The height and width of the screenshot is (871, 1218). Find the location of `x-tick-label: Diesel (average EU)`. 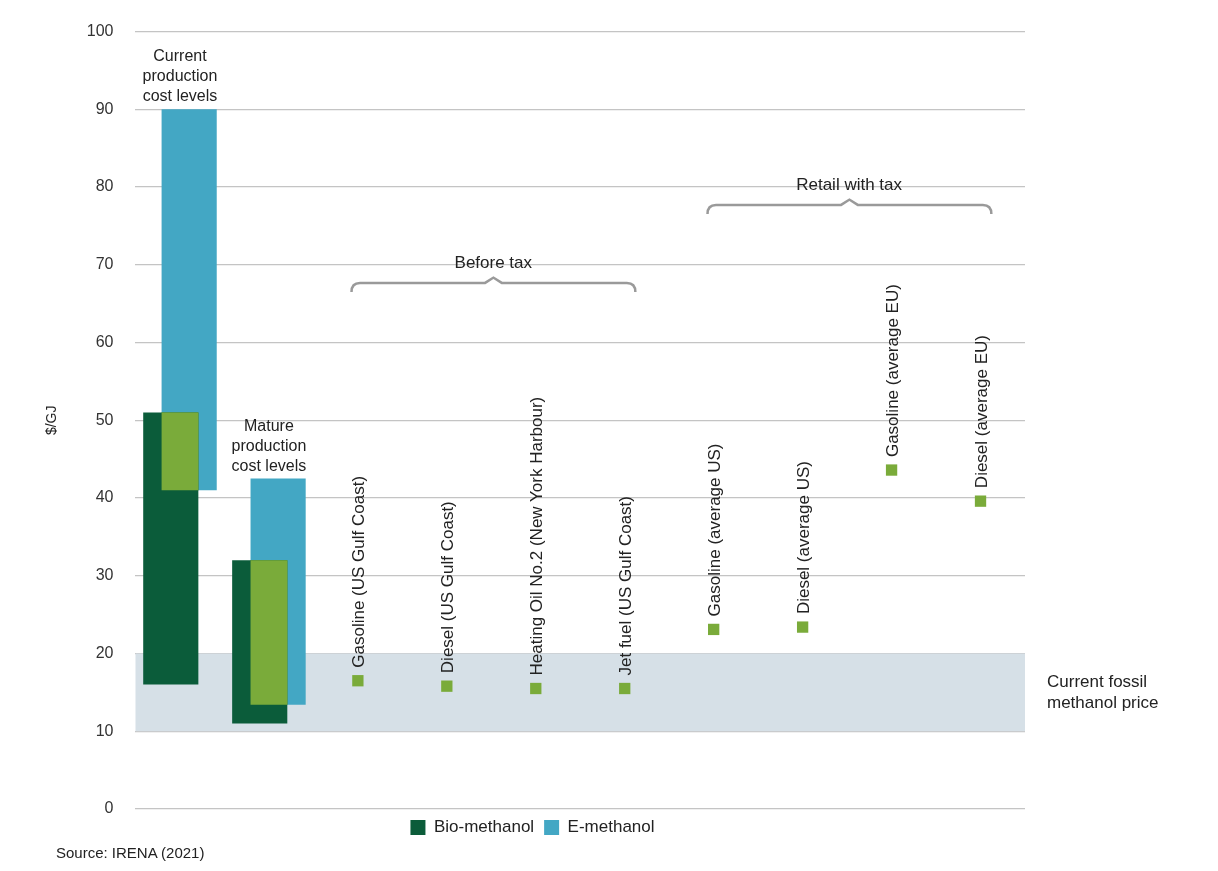

x-tick-label: Diesel (average EU) is located at coordinates (981, 412).